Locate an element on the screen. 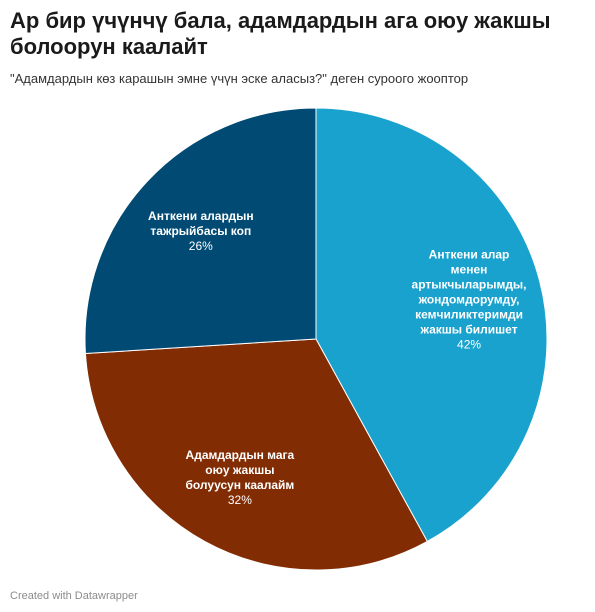 The height and width of the screenshot is (612, 595). slice-label-line: кемчиликтеримди is located at coordinates (469, 315).